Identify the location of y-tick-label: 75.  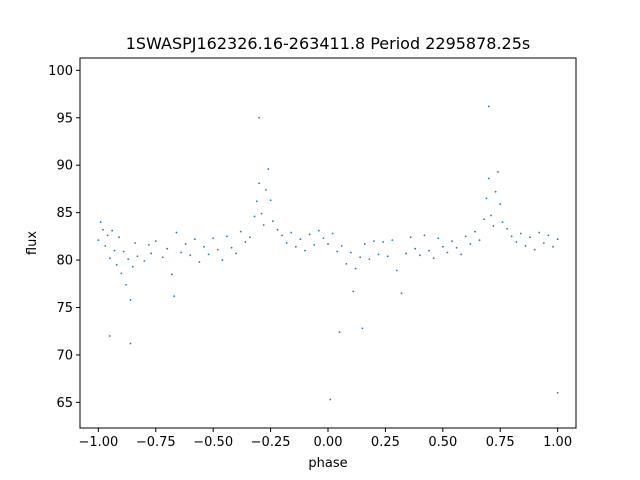
(64, 308).